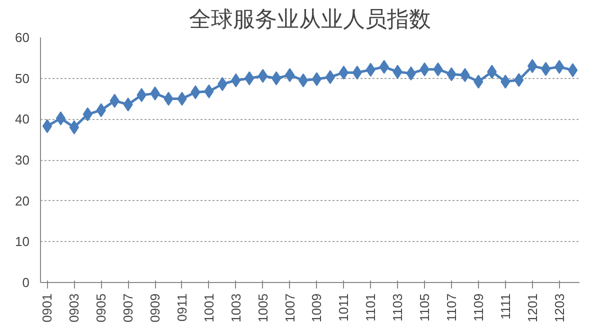 The image size is (599, 325). What do you see at coordinates (316, 308) in the screenshot?
I see `x-tick-label: 1009` at bounding box center [316, 308].